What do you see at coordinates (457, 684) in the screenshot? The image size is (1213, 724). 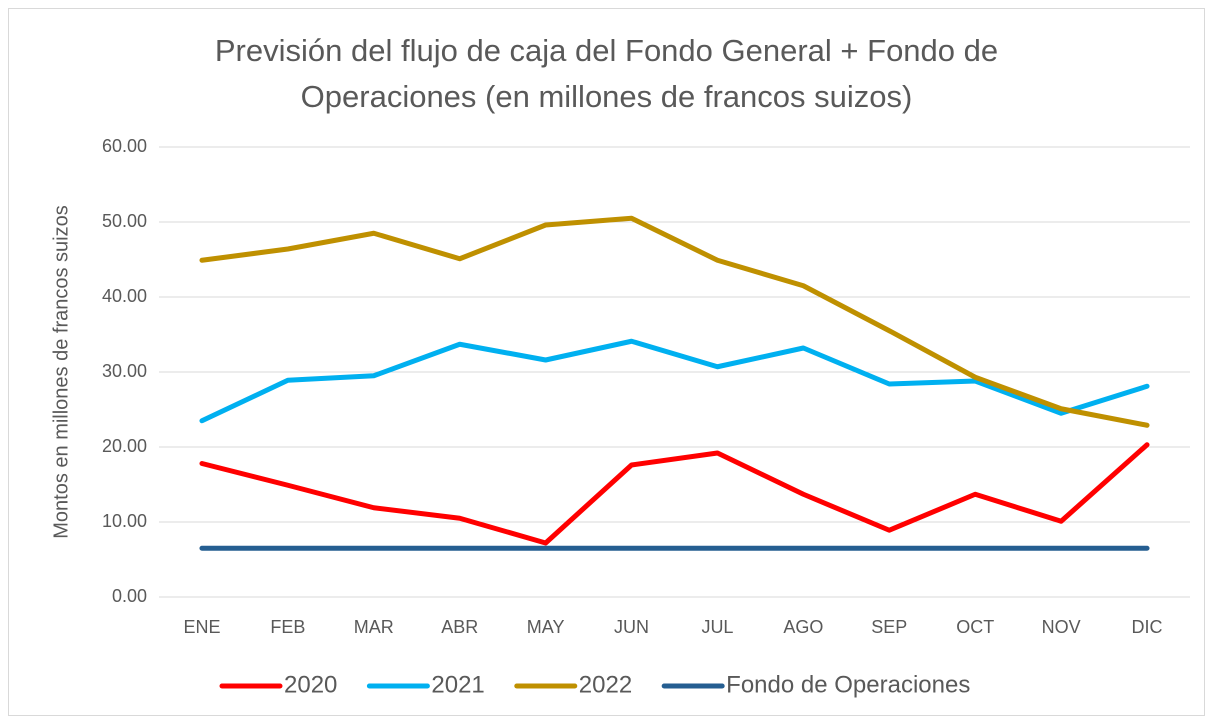 I see `legend-label: 2021` at bounding box center [457, 684].